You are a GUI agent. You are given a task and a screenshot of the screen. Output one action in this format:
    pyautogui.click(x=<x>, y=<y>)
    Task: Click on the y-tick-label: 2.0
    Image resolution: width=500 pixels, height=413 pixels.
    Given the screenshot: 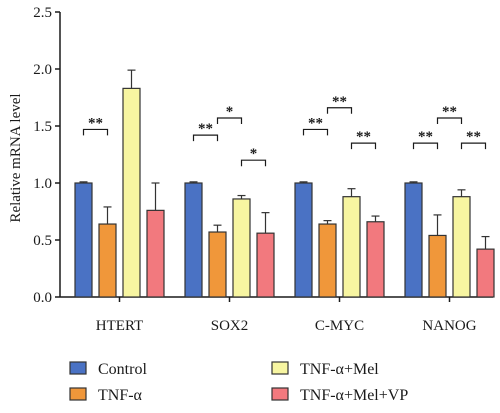 What is the action you would take?
    pyautogui.click(x=42, y=70)
    